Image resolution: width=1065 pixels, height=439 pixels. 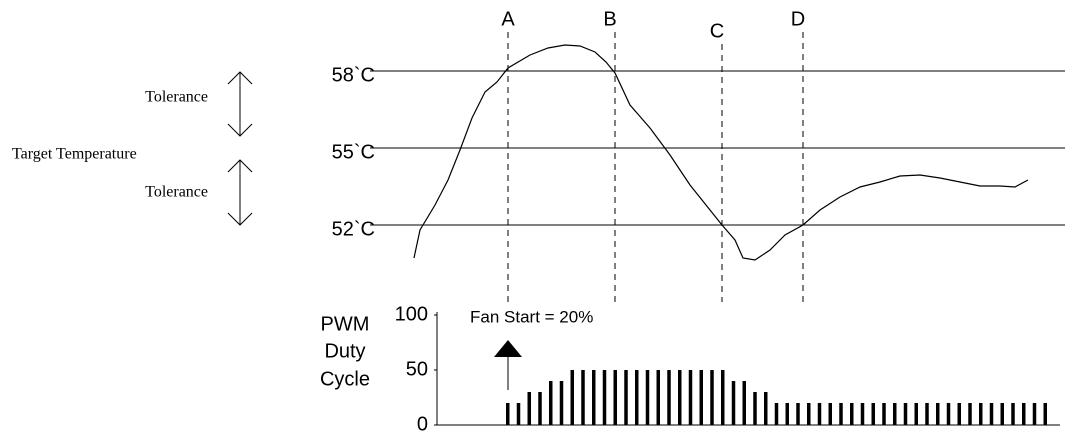 I want to click on temperature-label: 52`C, so click(x=353, y=229).